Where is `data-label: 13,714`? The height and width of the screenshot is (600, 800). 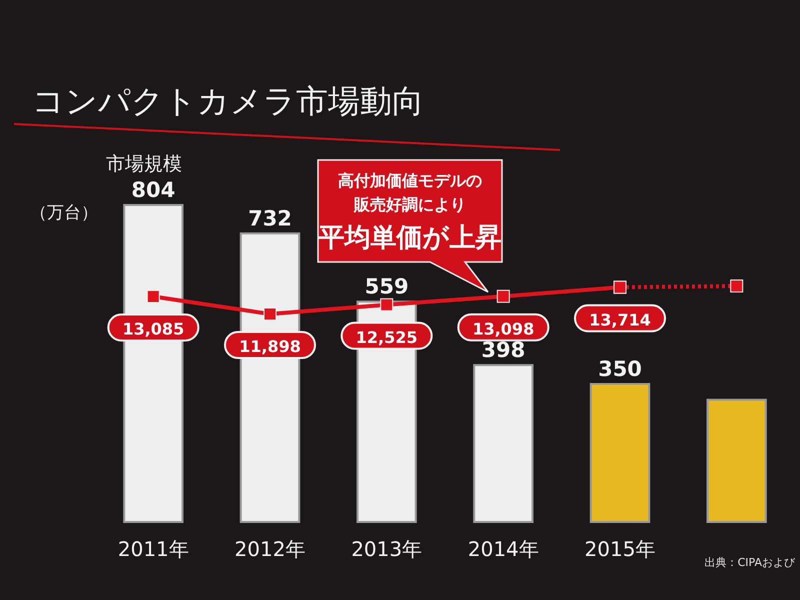
data-label: 13,714 is located at coordinates (620, 320).